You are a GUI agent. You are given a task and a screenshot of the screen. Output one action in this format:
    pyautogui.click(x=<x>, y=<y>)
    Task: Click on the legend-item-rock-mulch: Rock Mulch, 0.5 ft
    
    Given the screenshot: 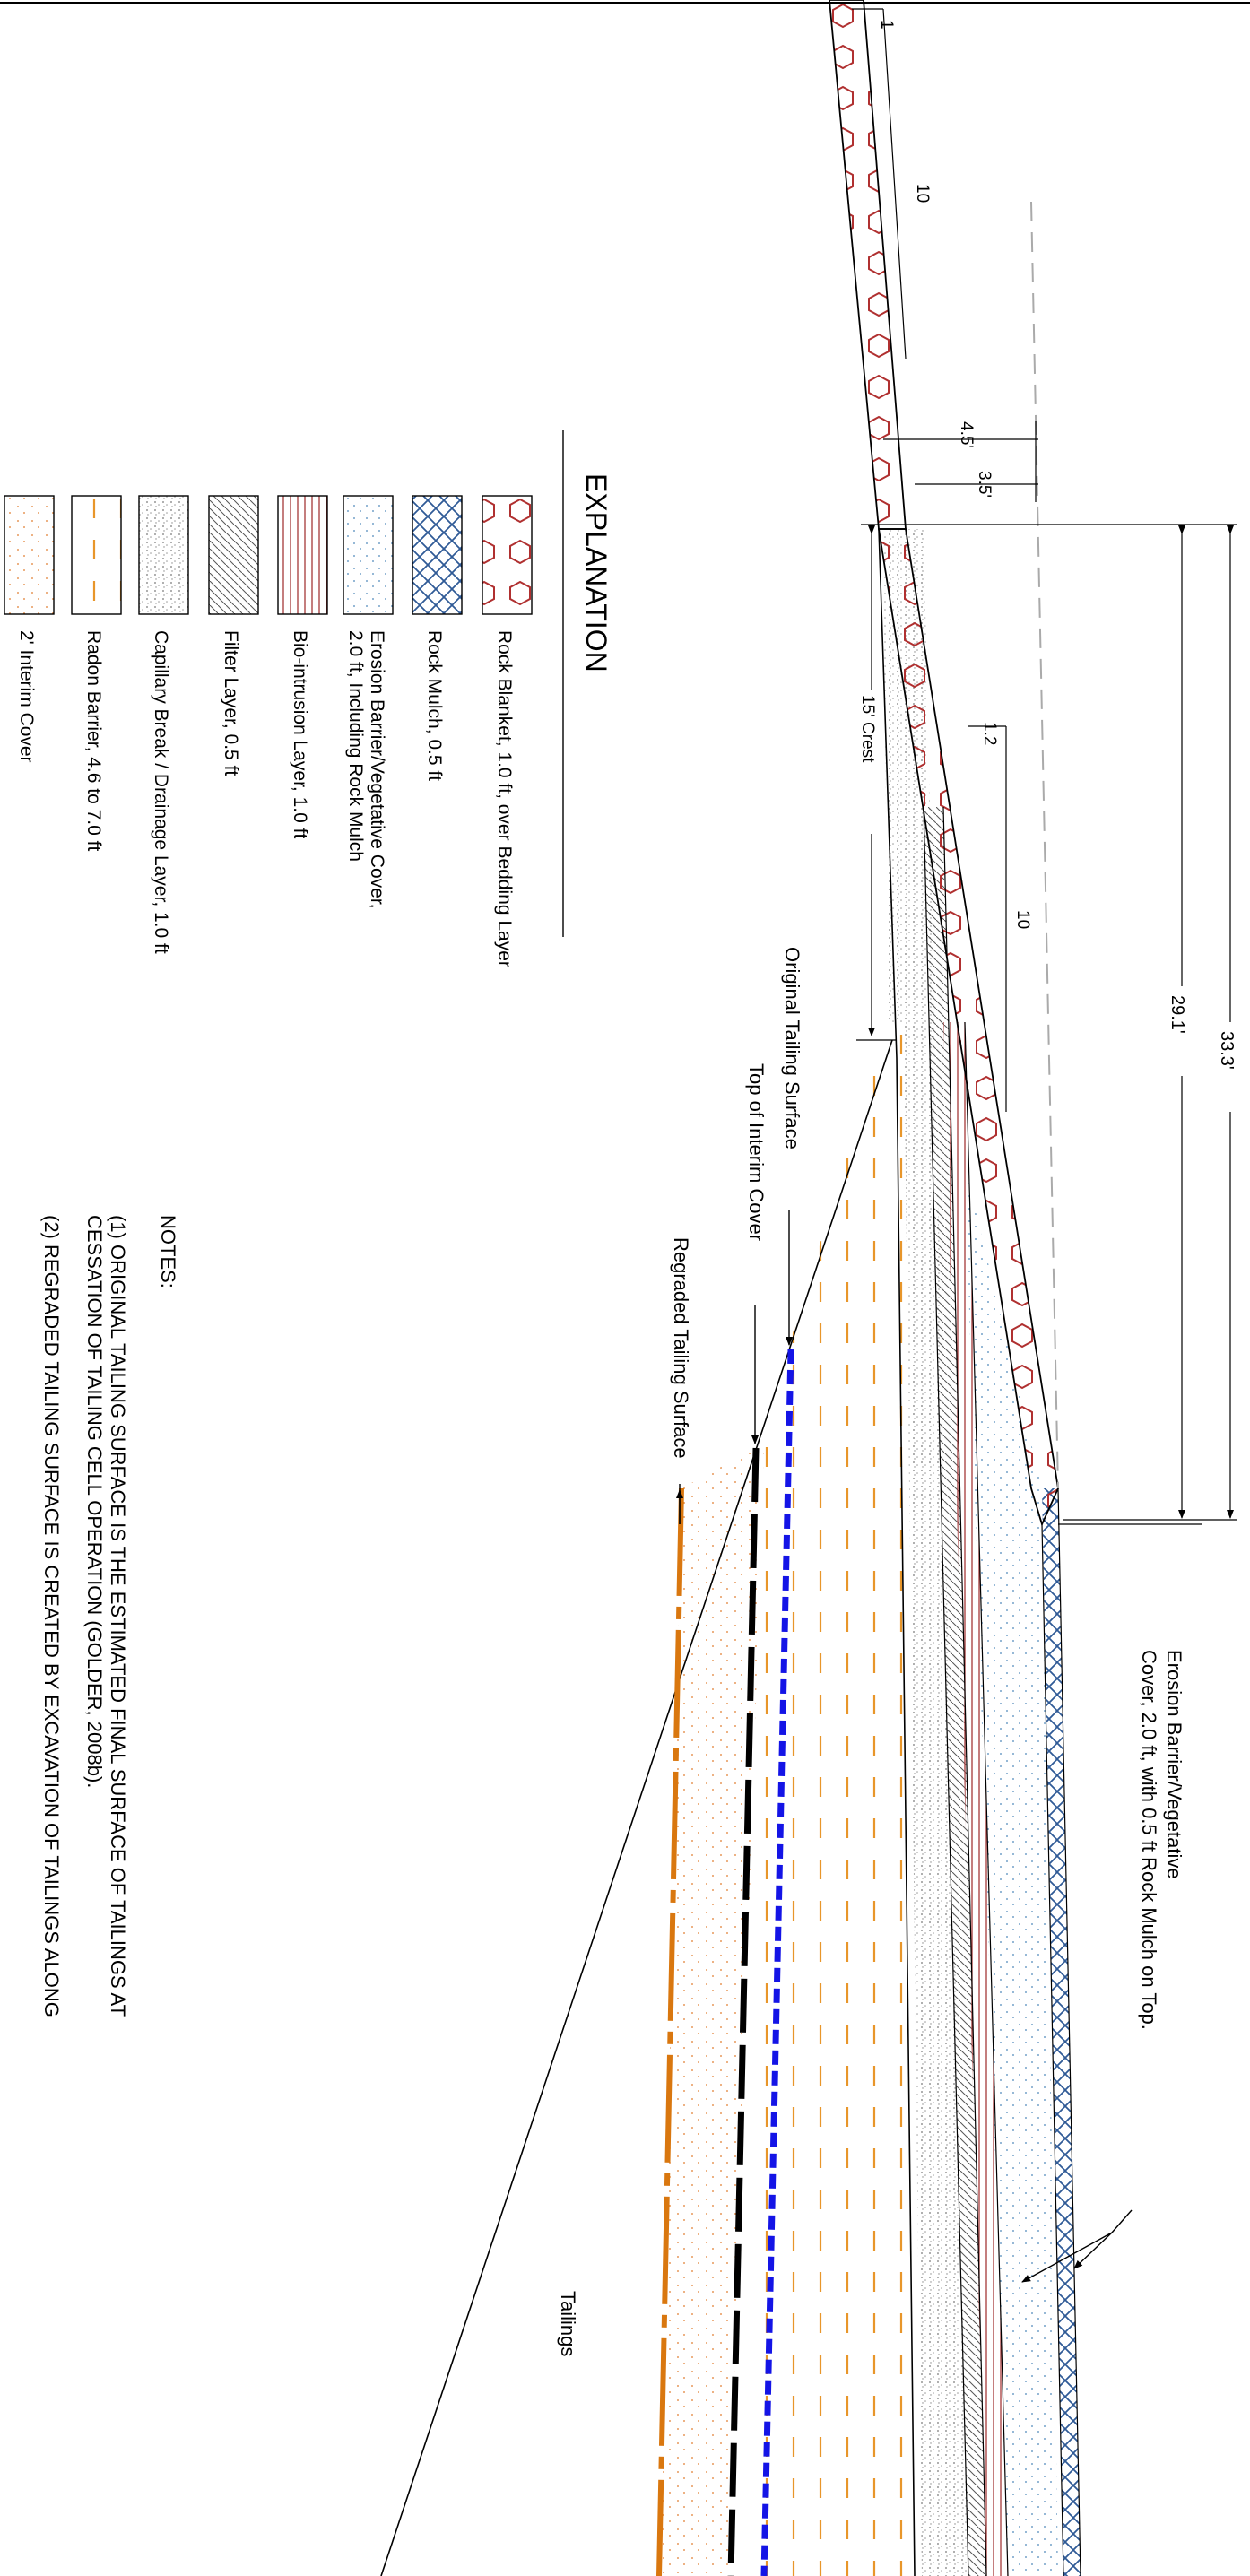 What is the action you would take?
    pyautogui.click(x=437, y=638)
    